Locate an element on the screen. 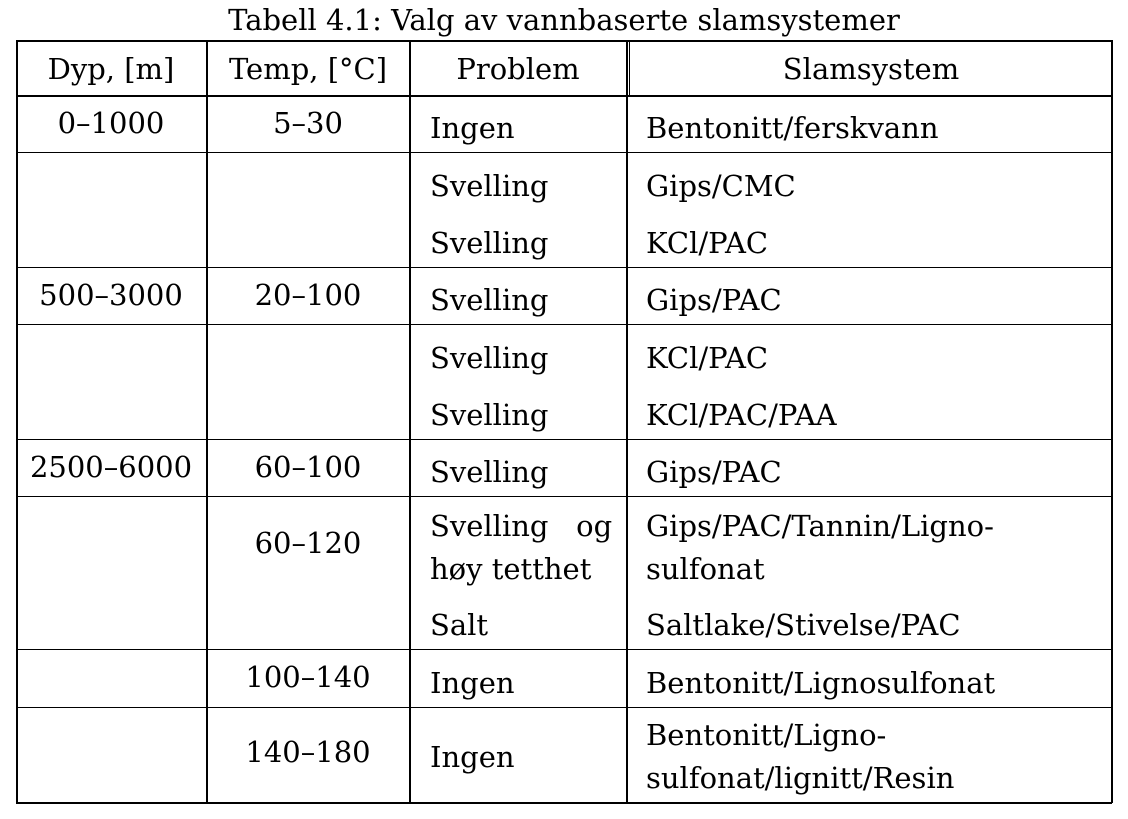 This screenshot has height=819, width=1128. system-cell: Bentonitt/Lignosulfonat is located at coordinates (821, 683).